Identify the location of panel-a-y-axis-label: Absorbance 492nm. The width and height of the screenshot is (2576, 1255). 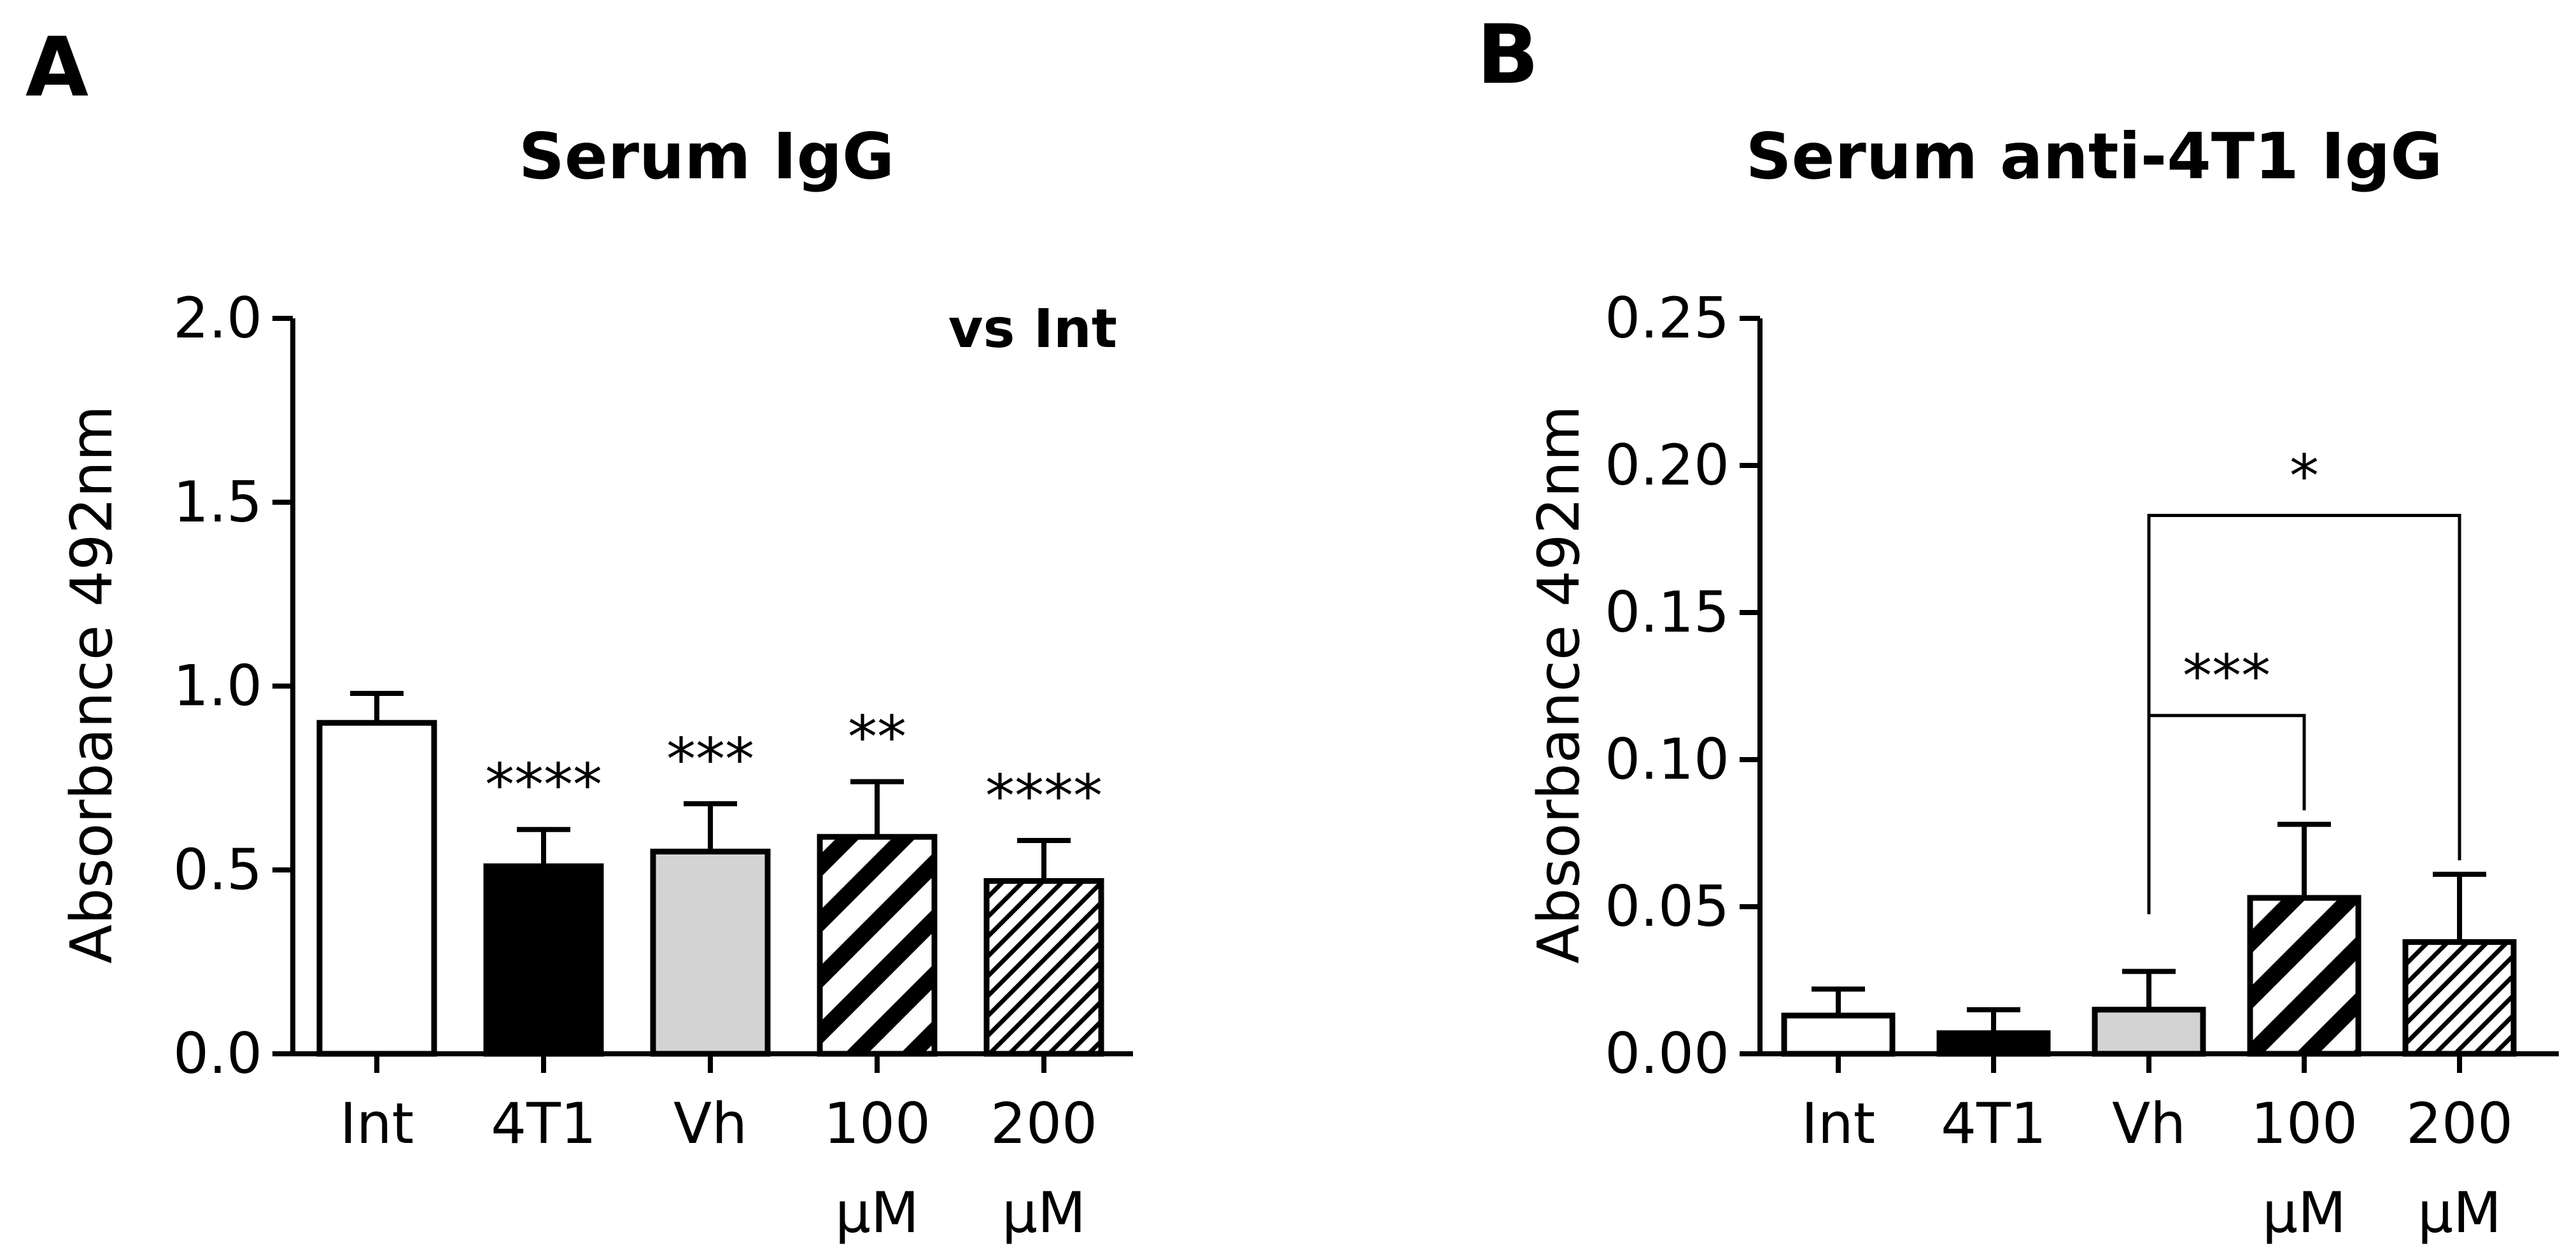
(92, 685).